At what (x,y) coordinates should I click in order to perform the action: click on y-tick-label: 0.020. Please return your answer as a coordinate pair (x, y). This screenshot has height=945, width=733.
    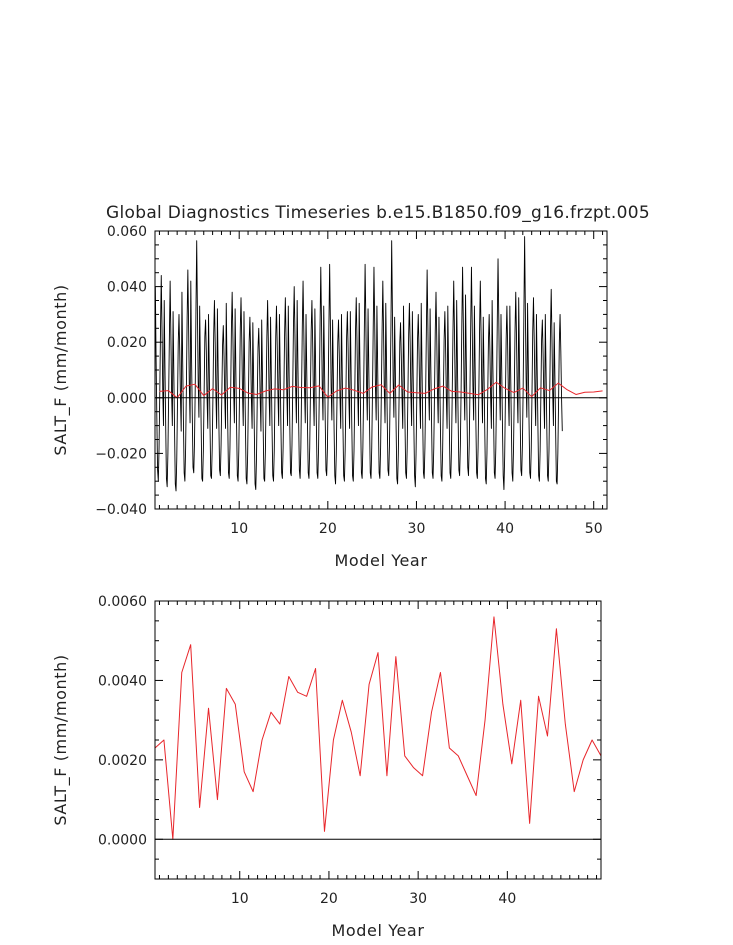
    Looking at the image, I should click on (127, 343).